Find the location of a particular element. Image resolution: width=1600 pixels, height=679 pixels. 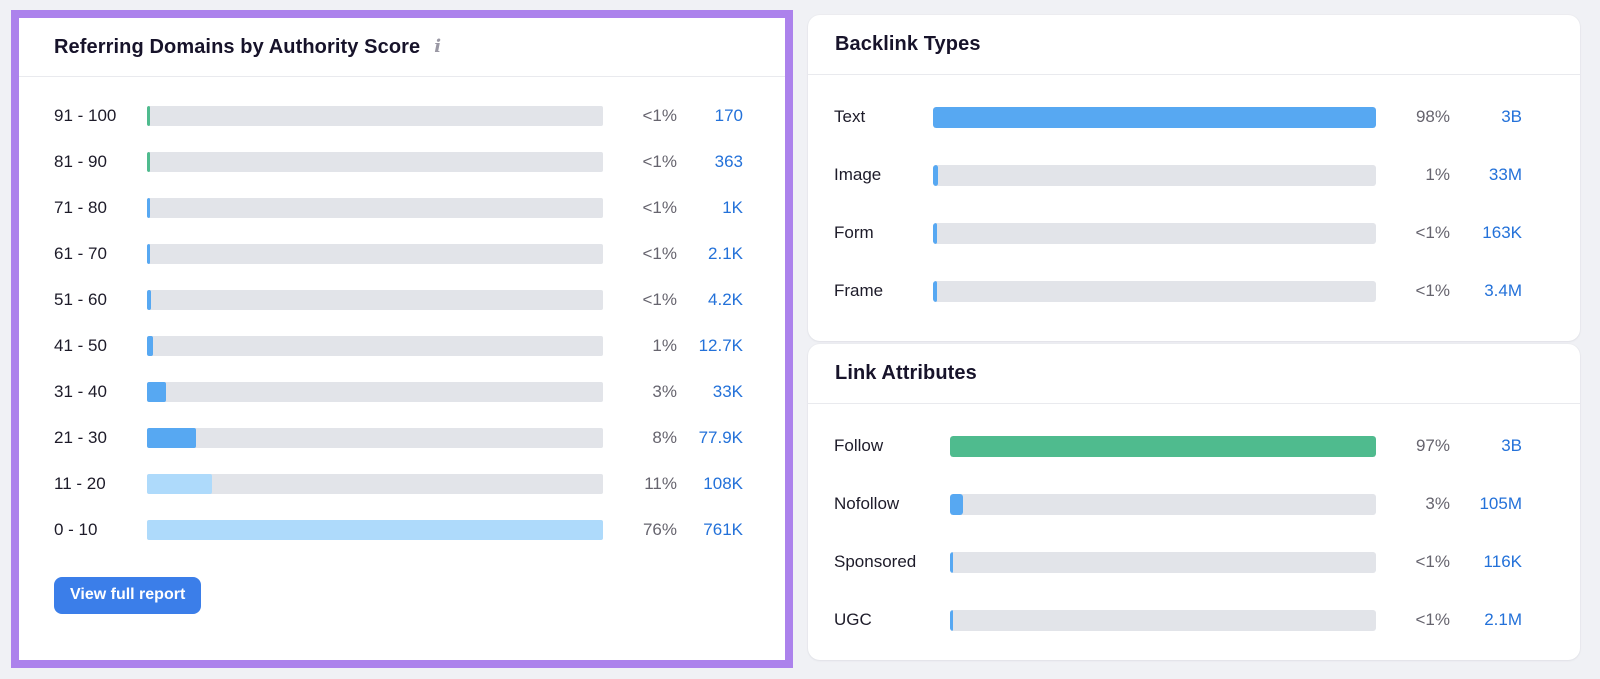

bar-row-label: 31 - 40 is located at coordinates (80, 391).